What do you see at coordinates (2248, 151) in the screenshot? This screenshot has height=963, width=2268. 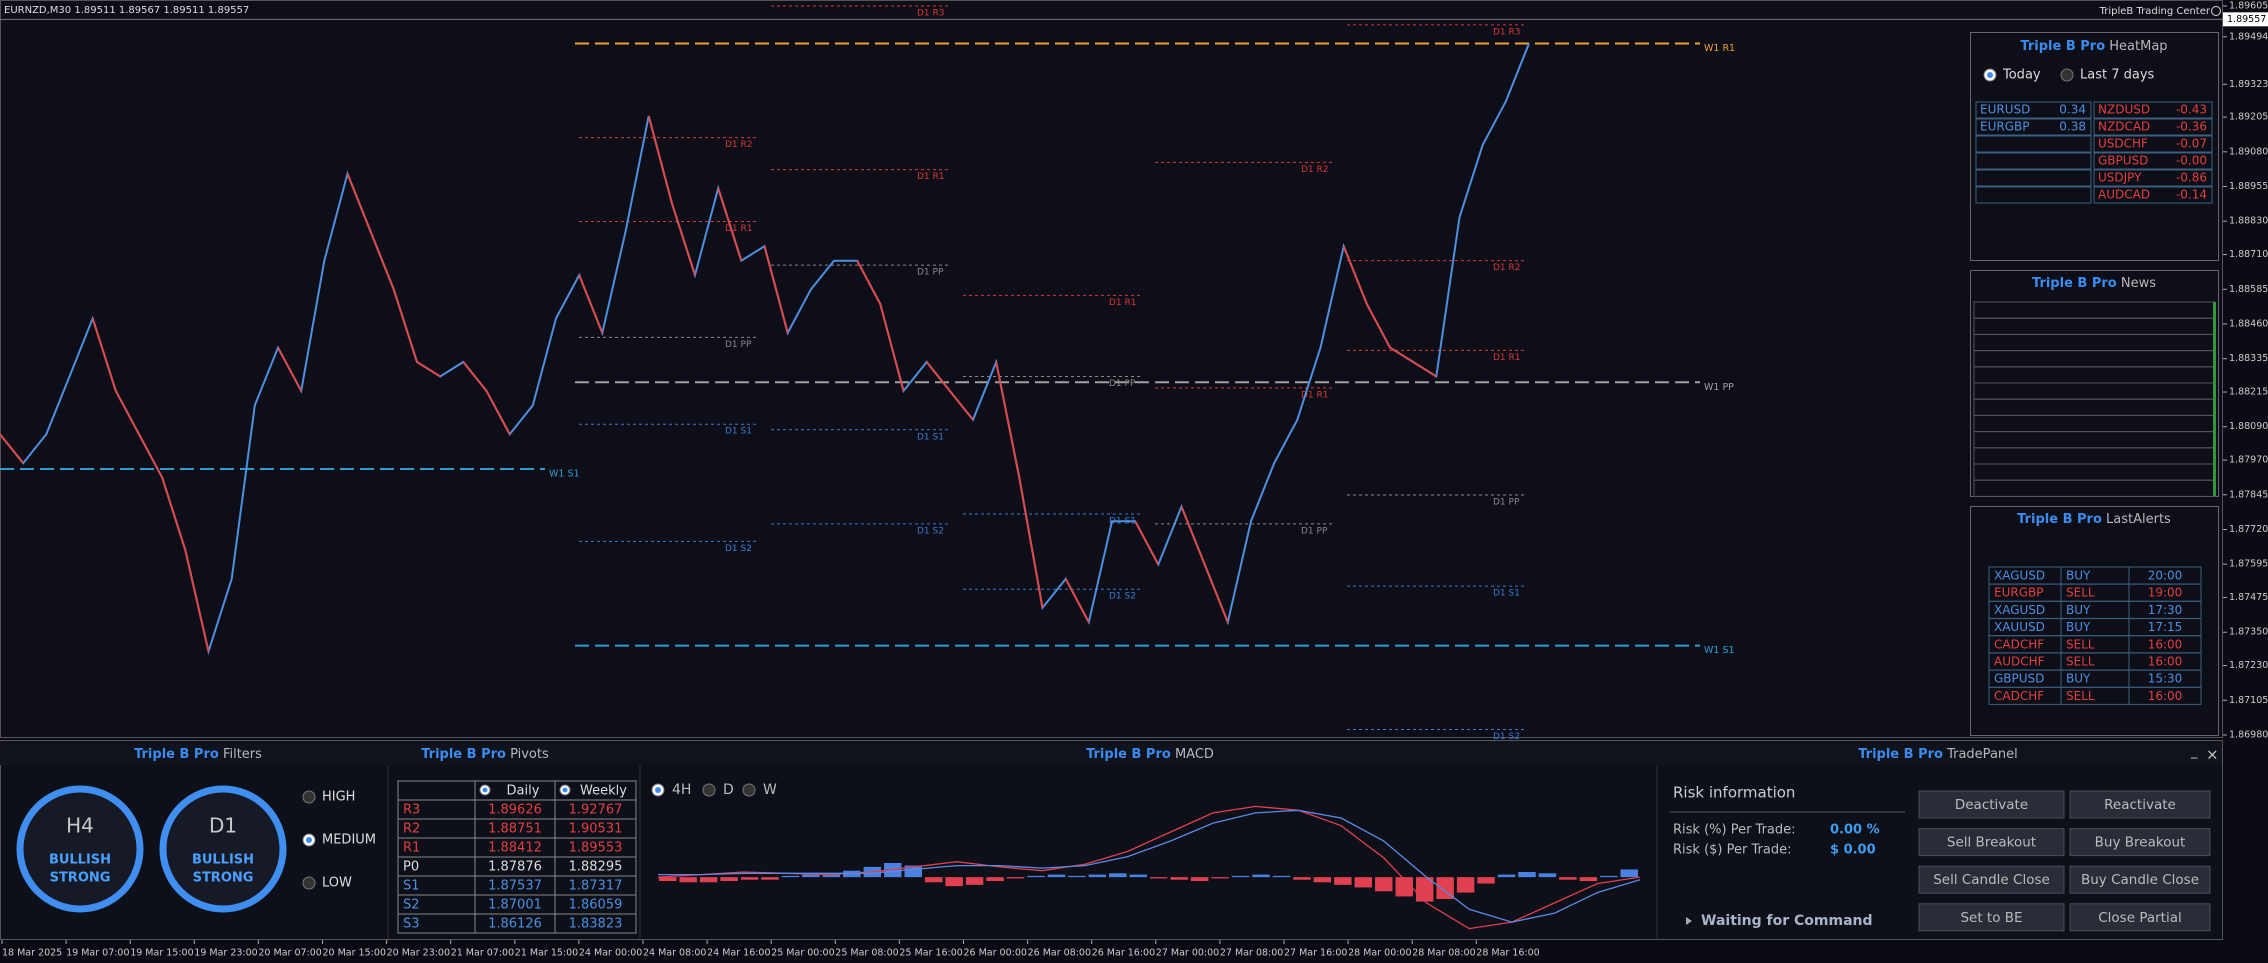 I see `y-tick-label: 1.89080` at bounding box center [2248, 151].